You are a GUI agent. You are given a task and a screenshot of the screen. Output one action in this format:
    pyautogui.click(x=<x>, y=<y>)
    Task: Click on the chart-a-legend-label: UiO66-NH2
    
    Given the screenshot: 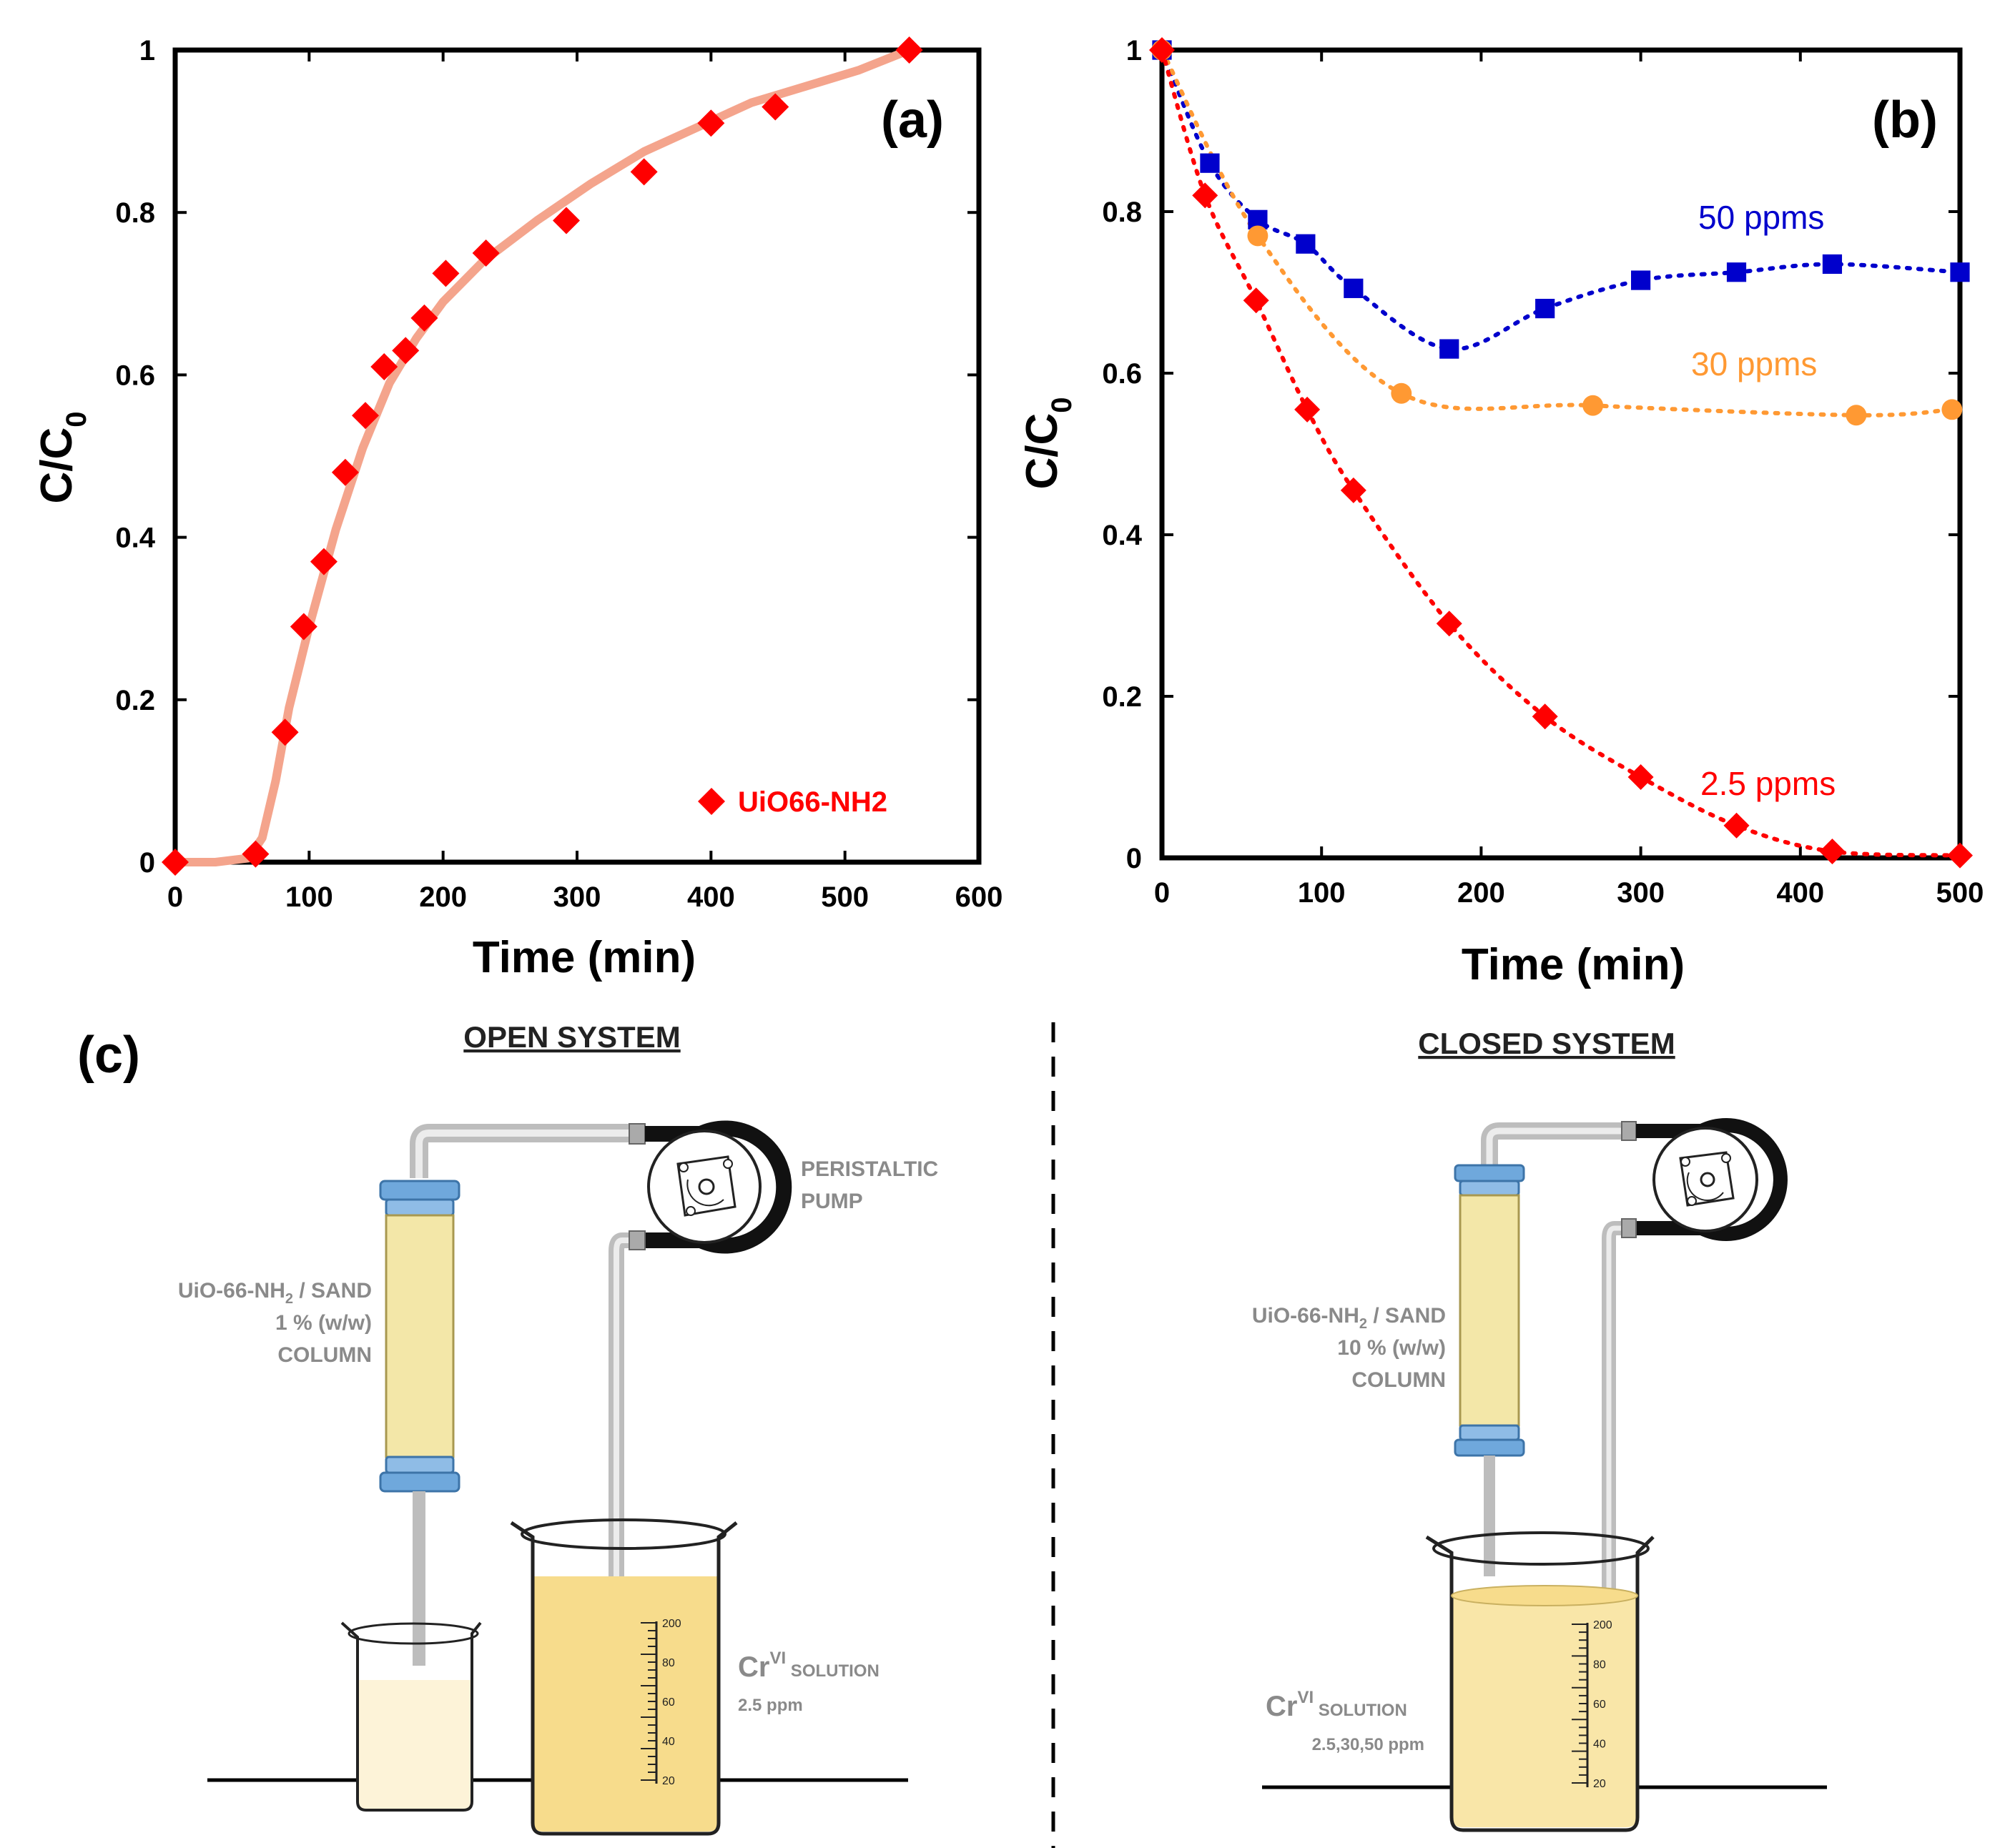 What is the action you would take?
    pyautogui.click(x=813, y=802)
    